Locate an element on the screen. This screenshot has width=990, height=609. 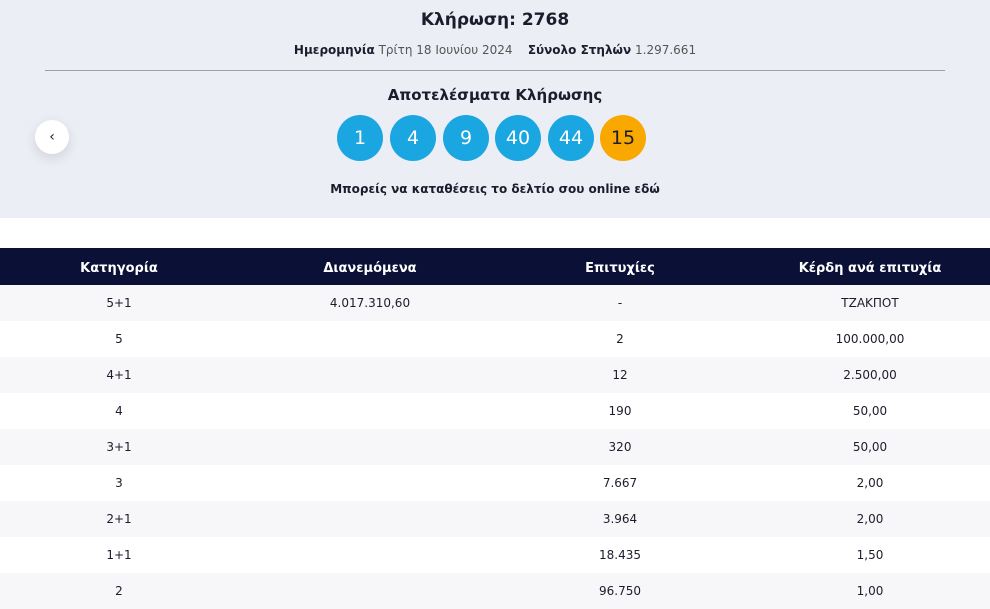
date-label: Ημερομηνία is located at coordinates (334, 50).